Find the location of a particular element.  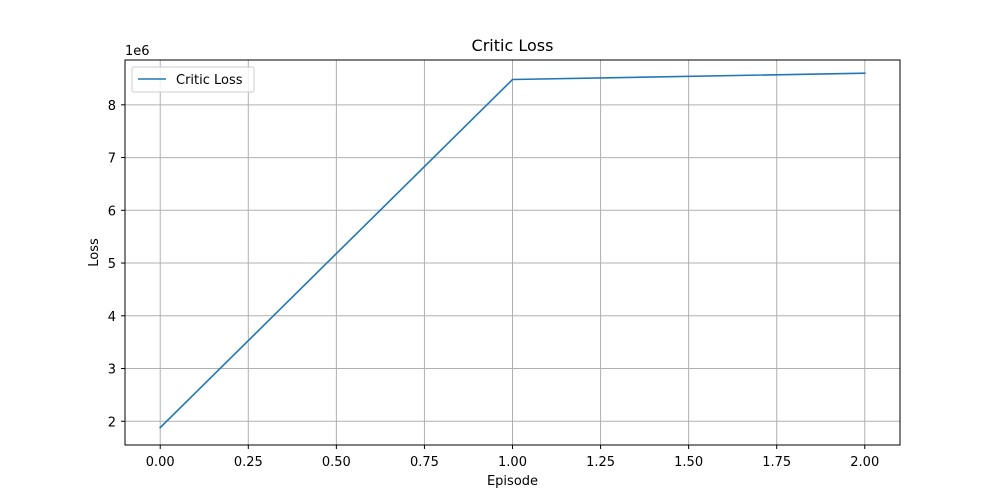

x-tick-label: 1.50 is located at coordinates (688, 462).